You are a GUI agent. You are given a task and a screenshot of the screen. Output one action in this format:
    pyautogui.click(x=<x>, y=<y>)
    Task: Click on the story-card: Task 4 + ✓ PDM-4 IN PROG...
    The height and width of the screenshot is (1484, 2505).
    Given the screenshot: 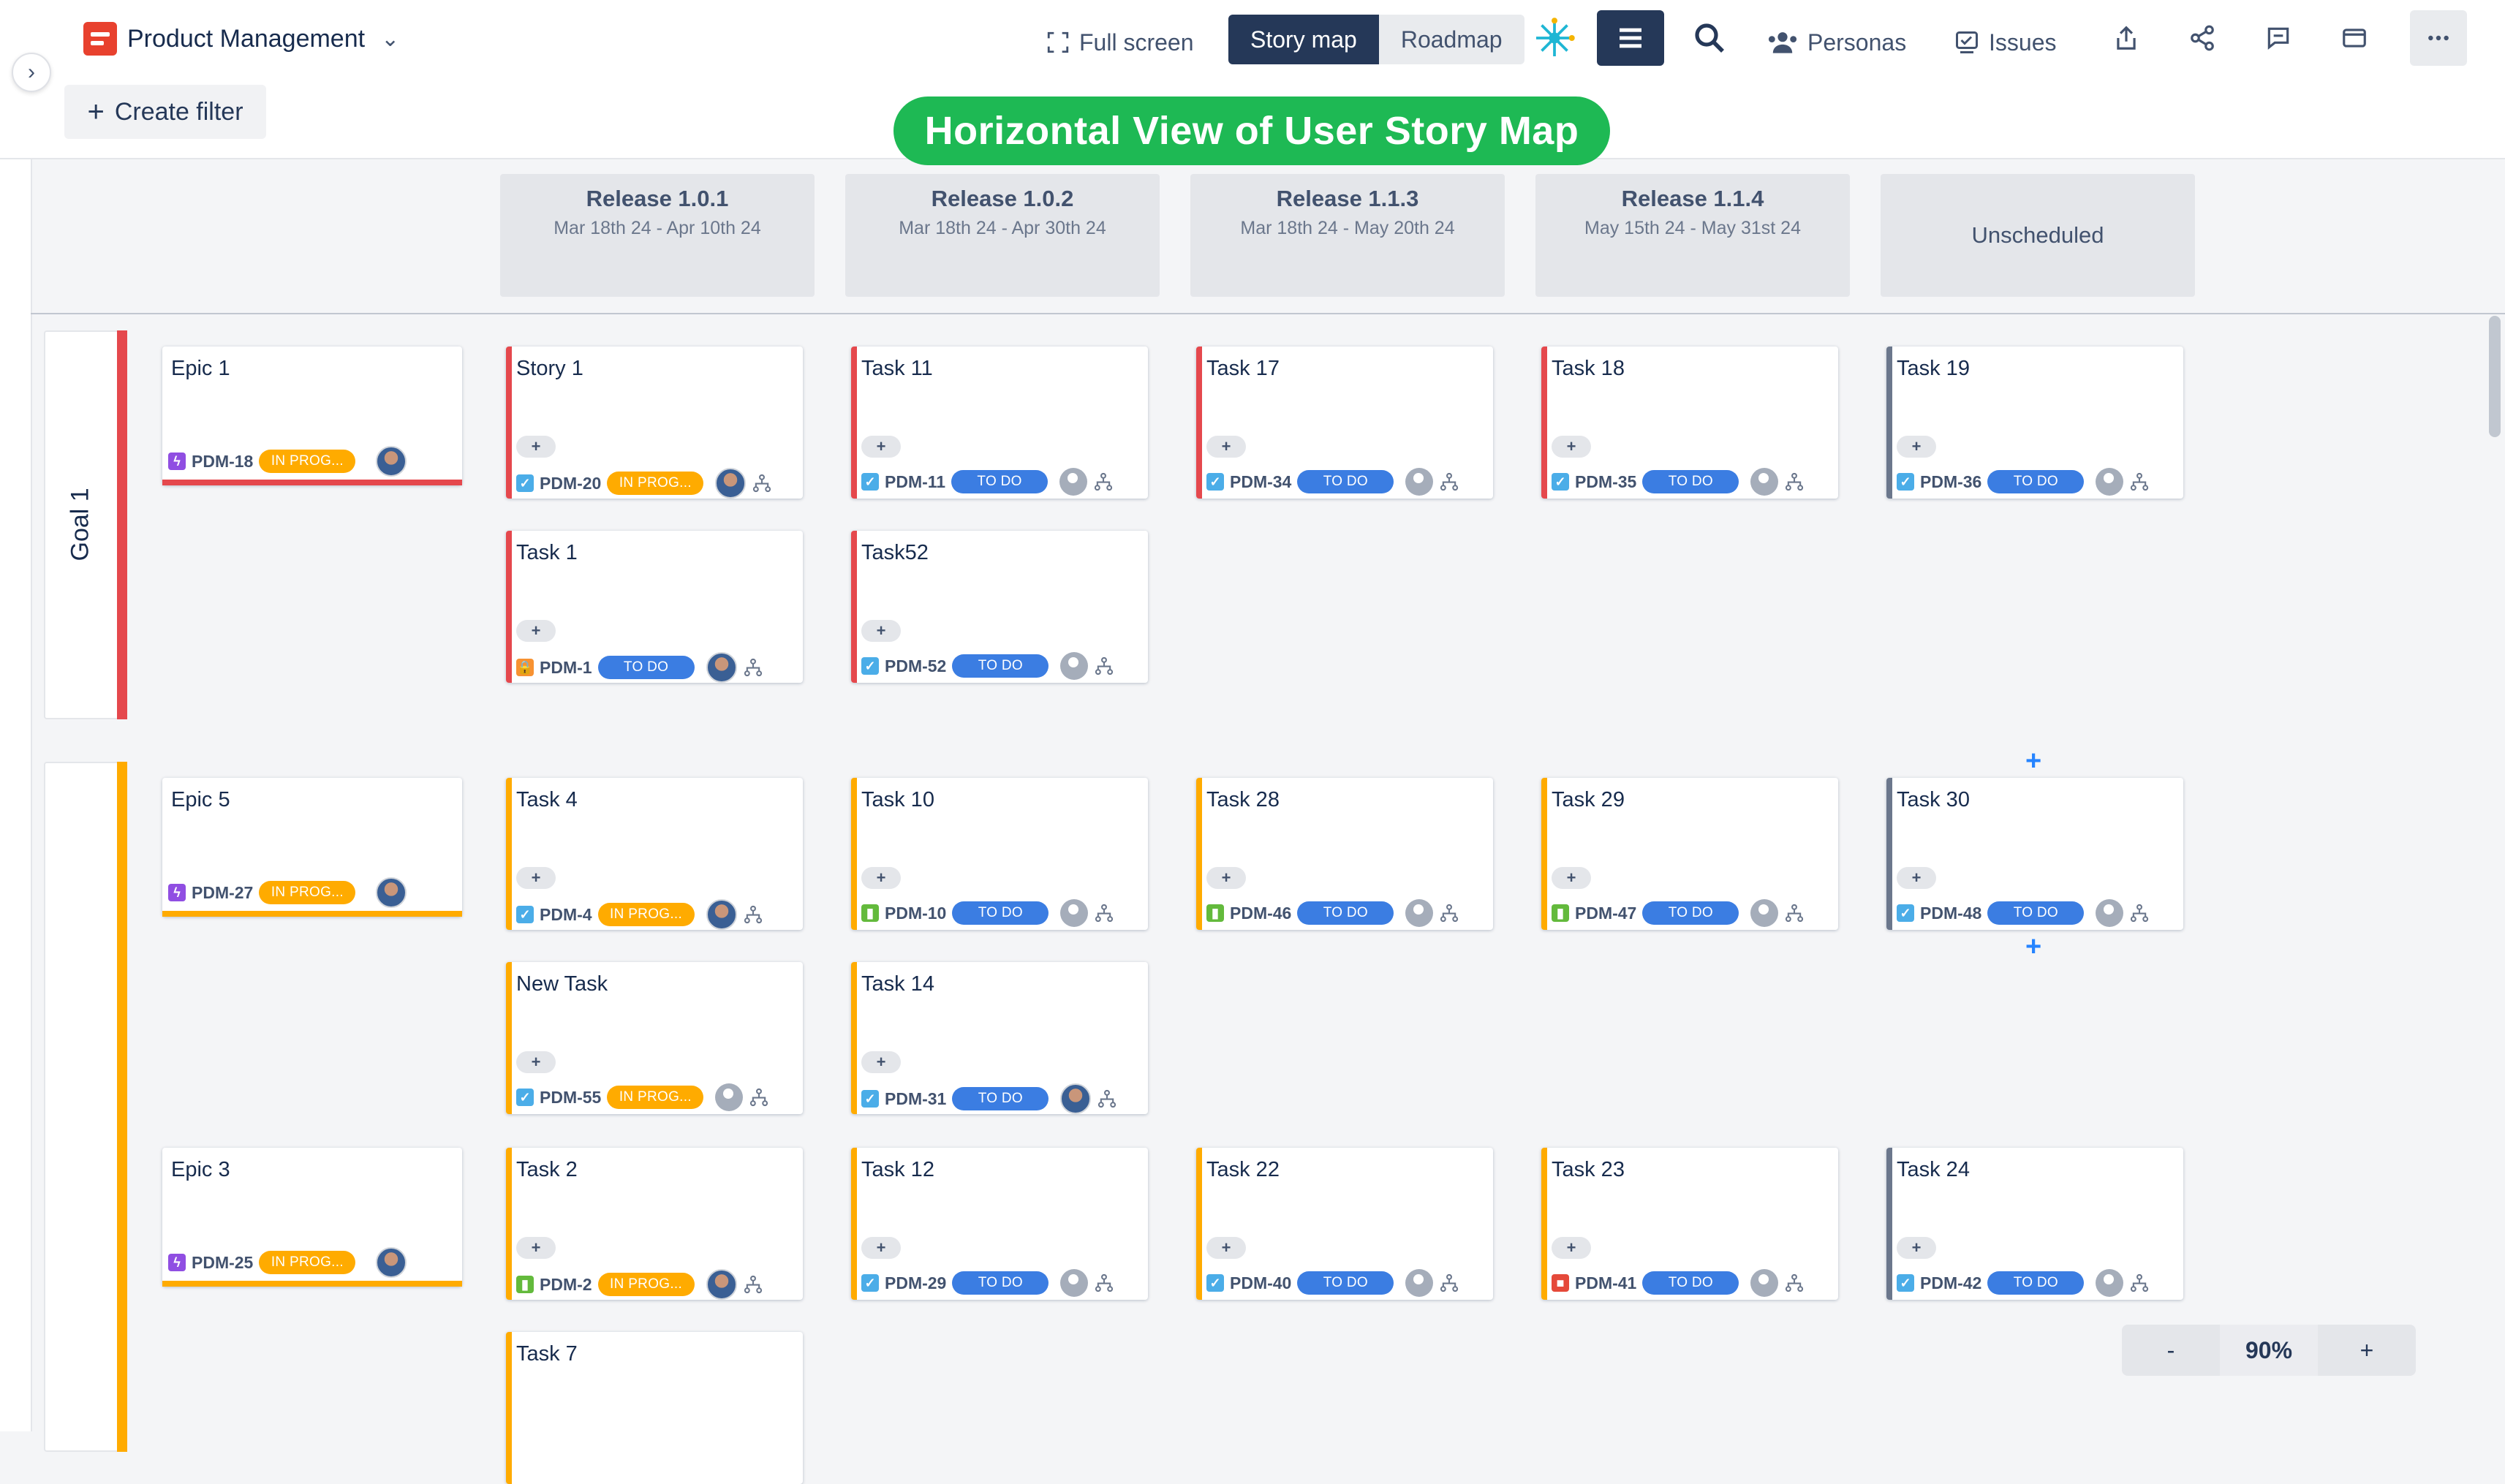 What is the action you would take?
    pyautogui.click(x=654, y=854)
    